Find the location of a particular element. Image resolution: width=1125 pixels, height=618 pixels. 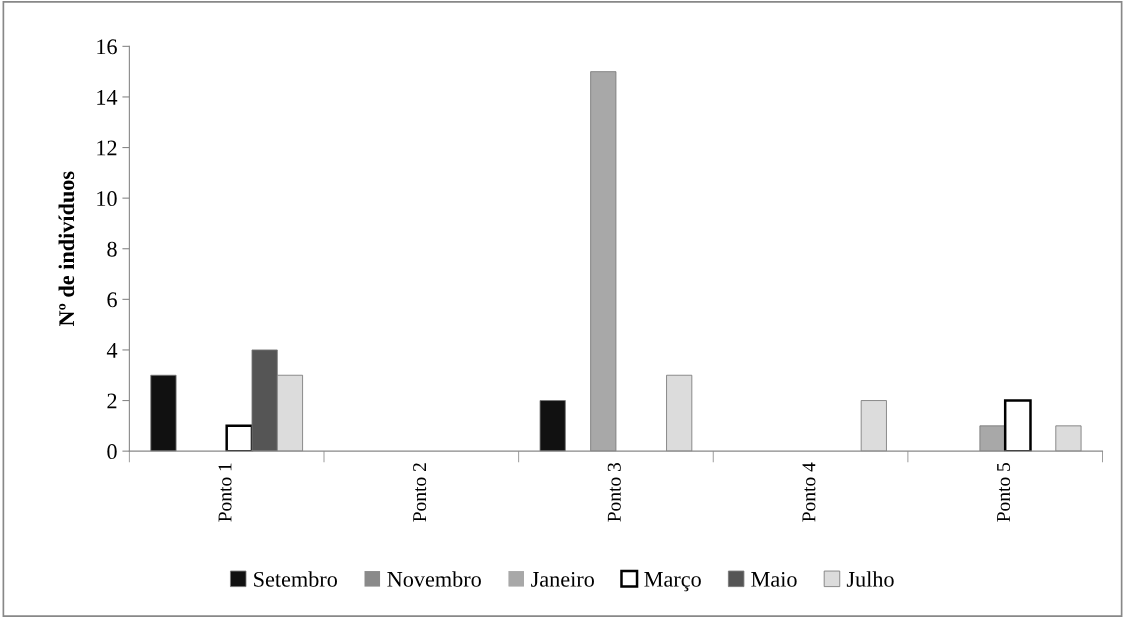

y-tick-label: 16 is located at coordinates (107, 47).